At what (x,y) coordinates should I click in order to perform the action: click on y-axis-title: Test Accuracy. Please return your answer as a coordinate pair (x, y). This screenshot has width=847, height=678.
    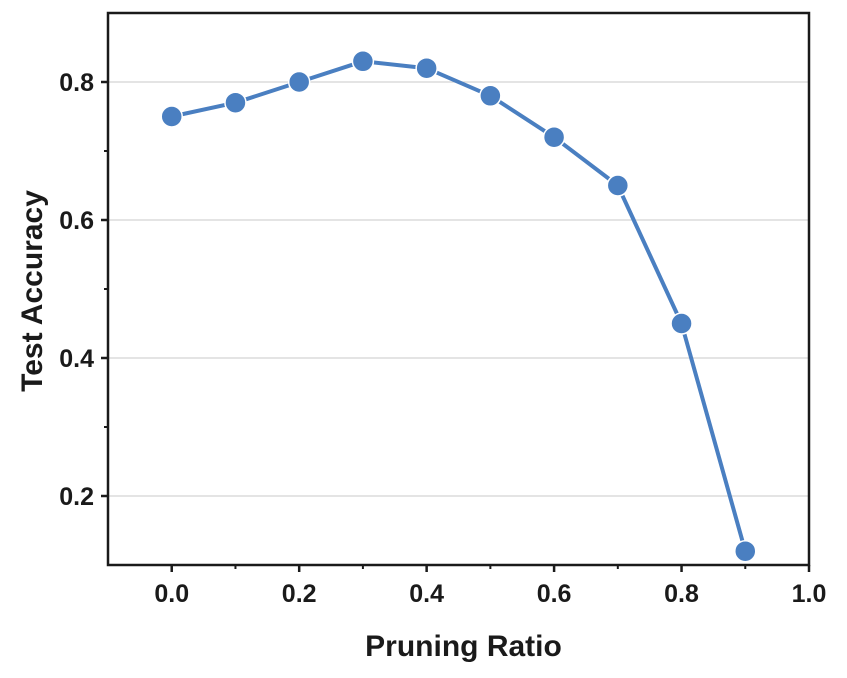
    Looking at the image, I should click on (32, 291).